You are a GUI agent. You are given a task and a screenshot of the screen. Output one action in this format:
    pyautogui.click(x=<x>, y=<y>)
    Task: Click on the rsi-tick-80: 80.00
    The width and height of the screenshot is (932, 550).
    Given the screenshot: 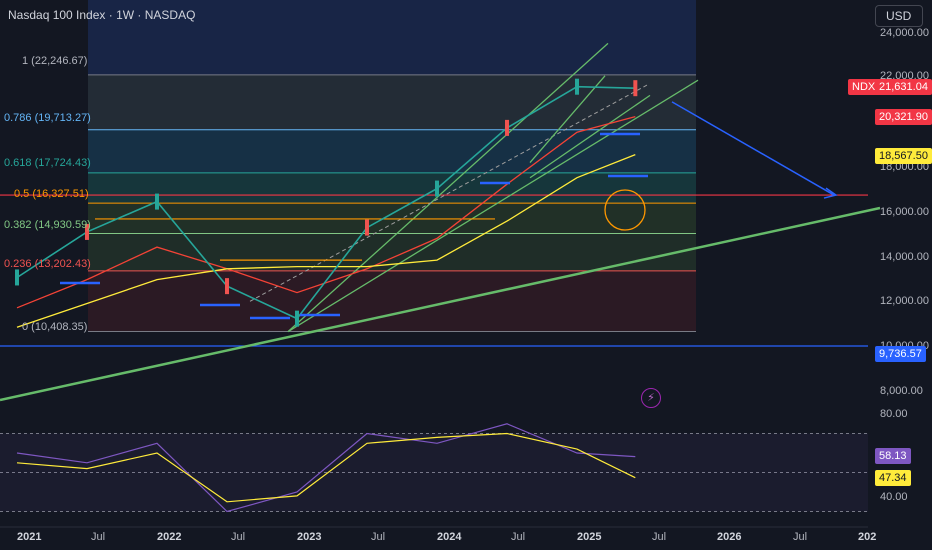 What is the action you would take?
    pyautogui.click(x=894, y=414)
    